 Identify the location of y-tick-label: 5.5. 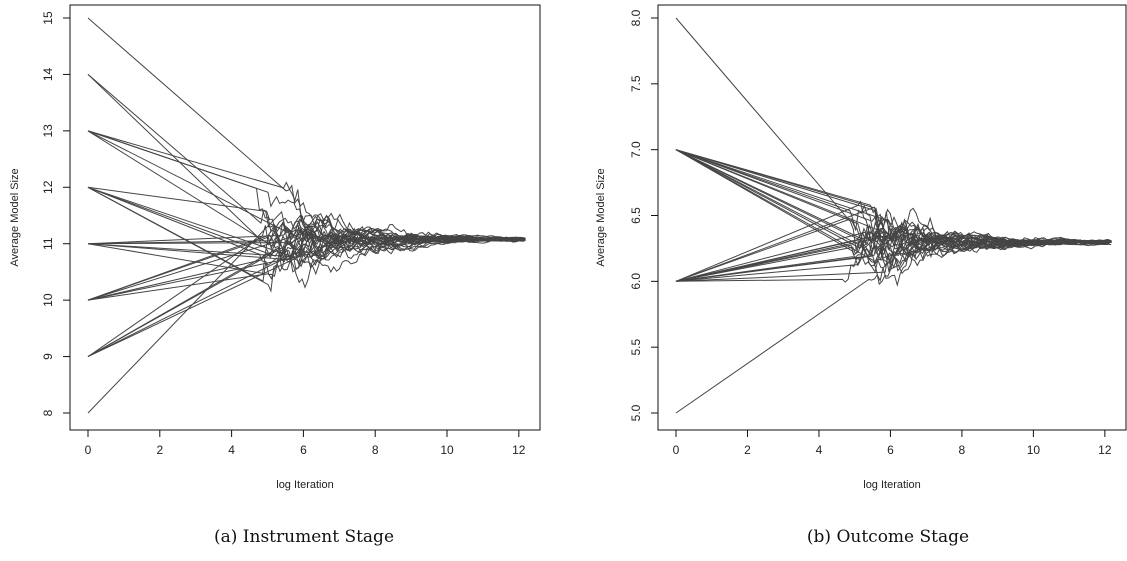
(636, 347).